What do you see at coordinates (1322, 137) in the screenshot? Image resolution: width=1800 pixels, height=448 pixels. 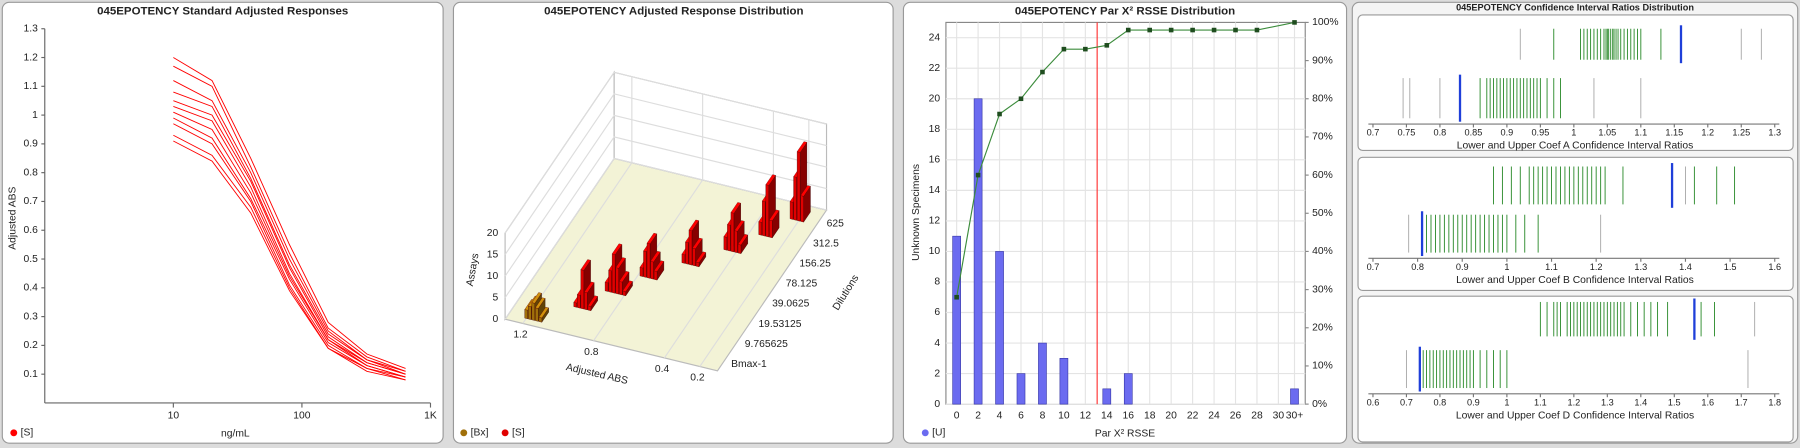 I see `y2-tick-label: 70%` at bounding box center [1322, 137].